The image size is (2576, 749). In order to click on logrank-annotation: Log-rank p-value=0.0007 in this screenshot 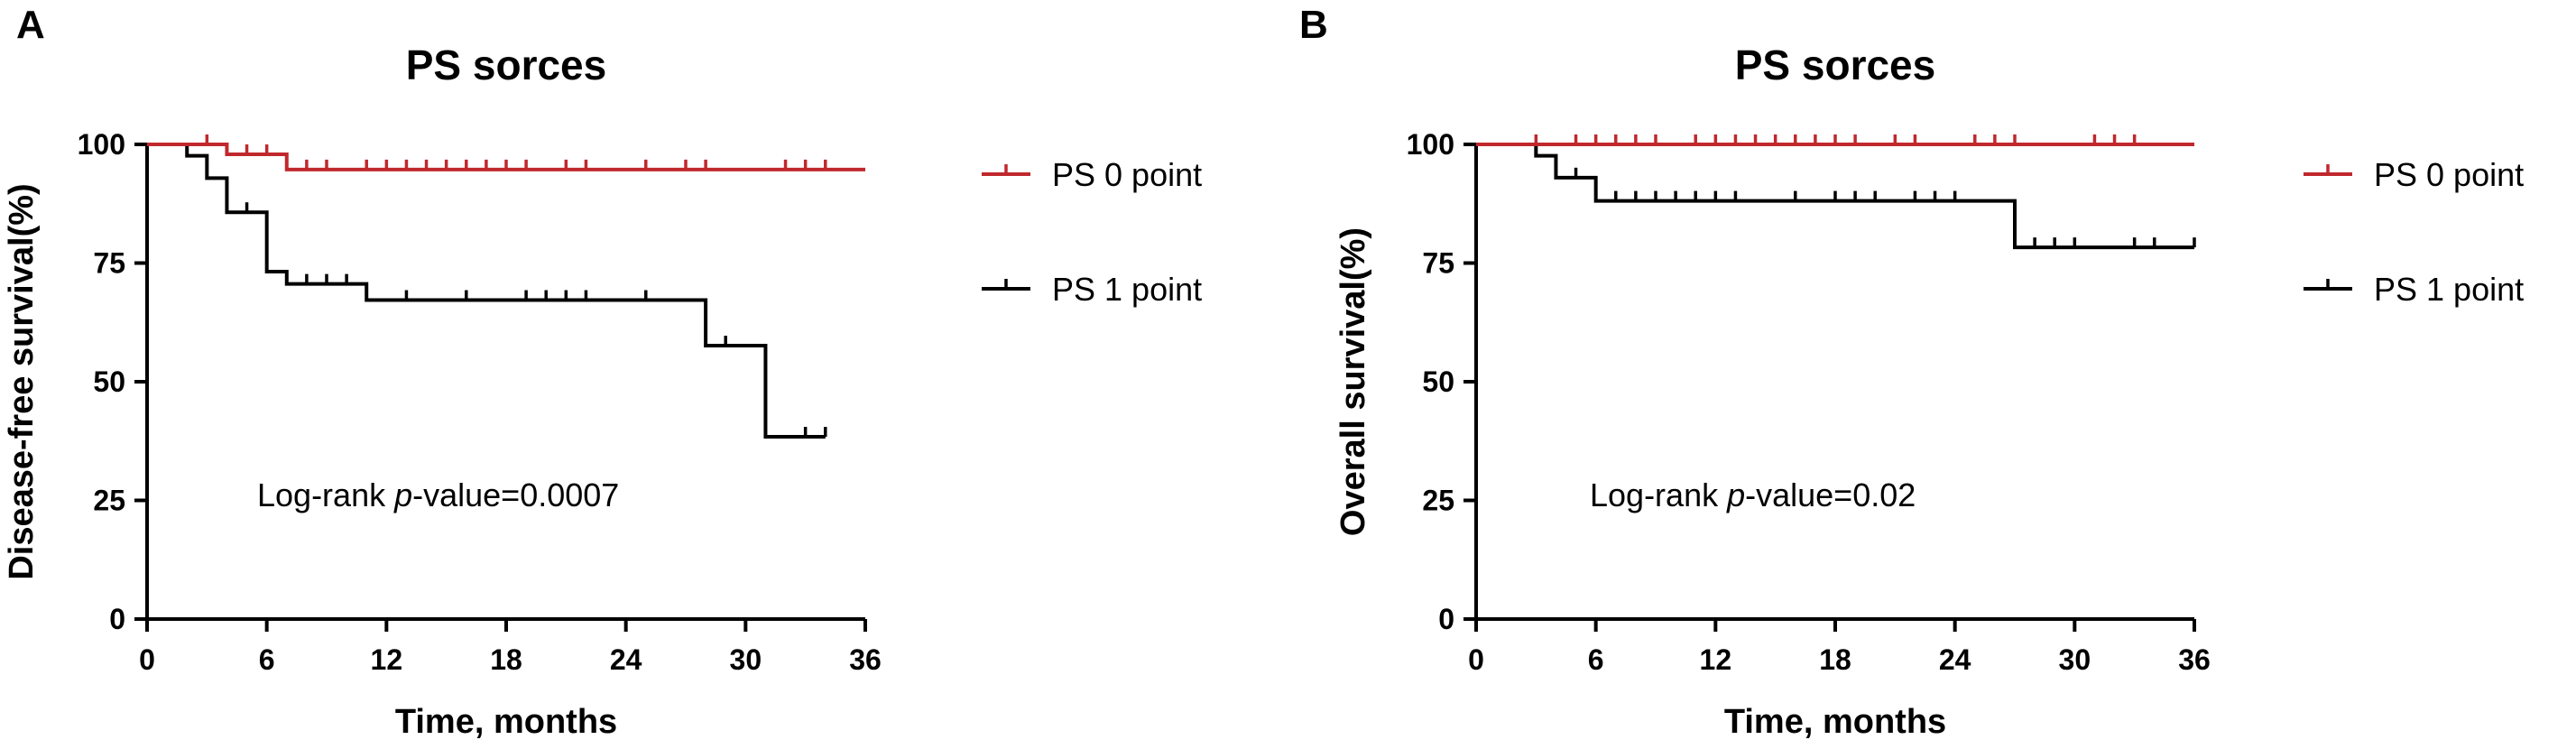, I will do `click(438, 494)`.